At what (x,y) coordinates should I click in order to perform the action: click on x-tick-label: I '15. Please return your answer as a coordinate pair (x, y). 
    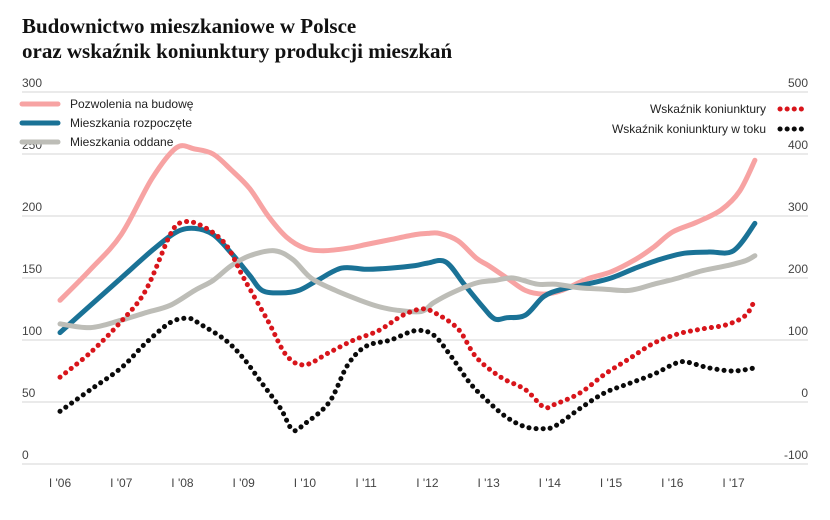
    Looking at the image, I should click on (611, 483).